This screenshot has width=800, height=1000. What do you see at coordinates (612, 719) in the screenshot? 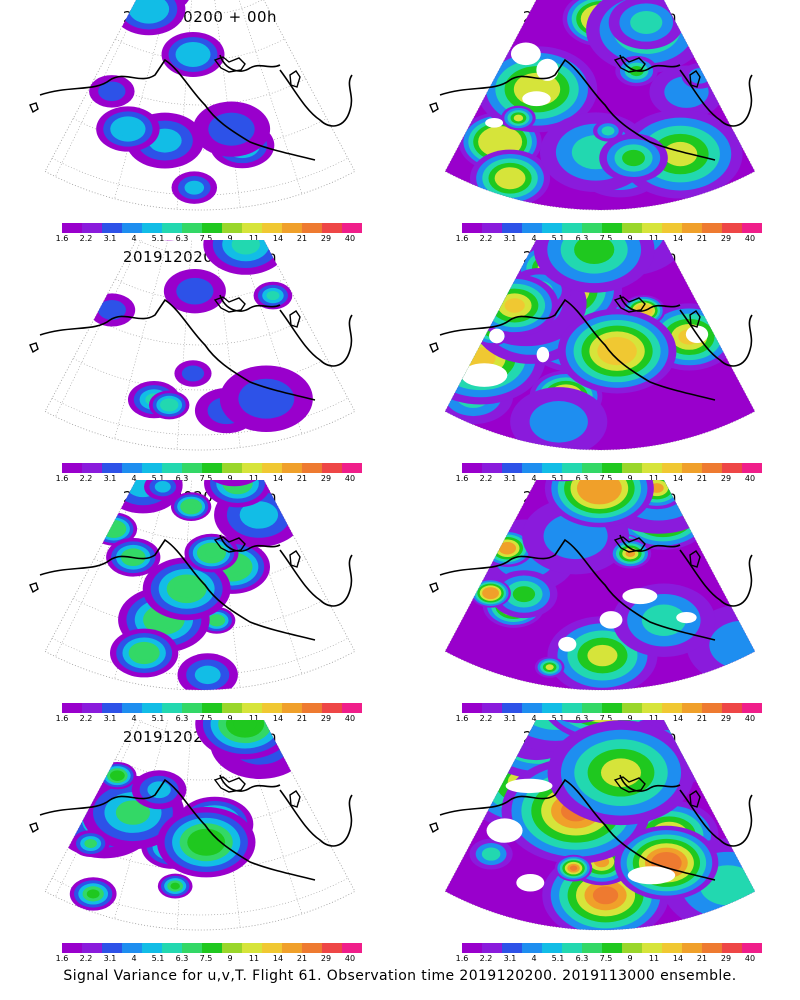
I see `colorbar-ticks: 1.6 2.2 3.1 4 5.1 6.3 7.5 9 11 14 21 29 40` at bounding box center [612, 719].